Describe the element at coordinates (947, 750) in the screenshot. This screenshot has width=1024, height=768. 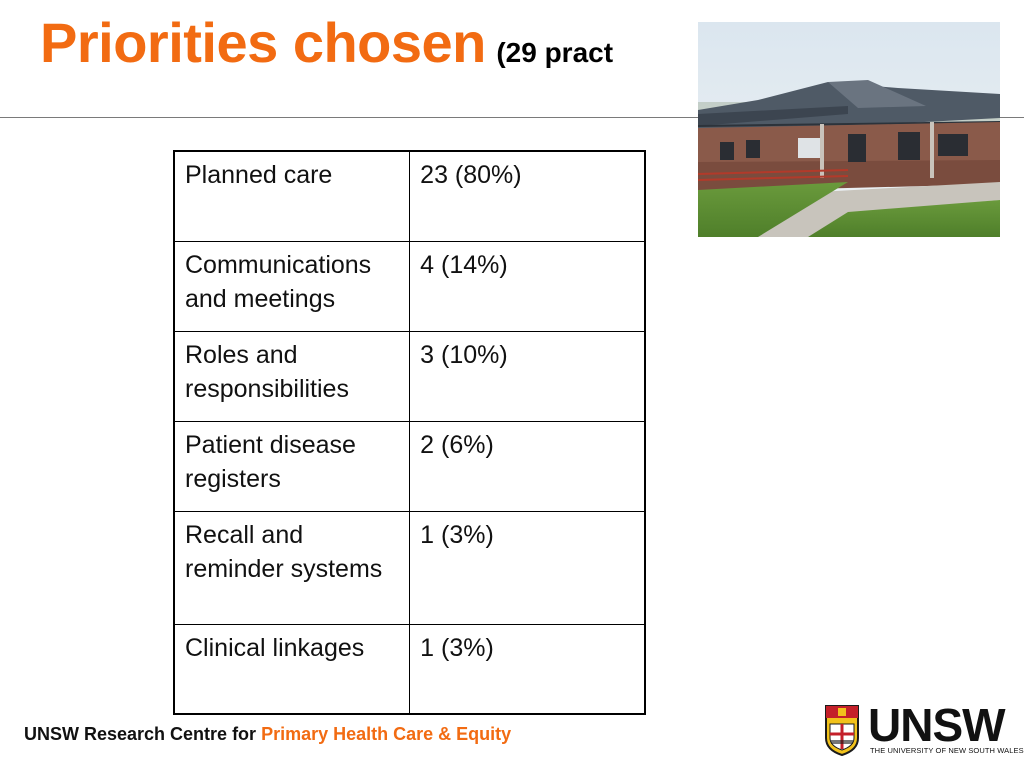
I see `logo-tagline: THE UNIVERSITY OF NEW SOUTH WALES` at that location.